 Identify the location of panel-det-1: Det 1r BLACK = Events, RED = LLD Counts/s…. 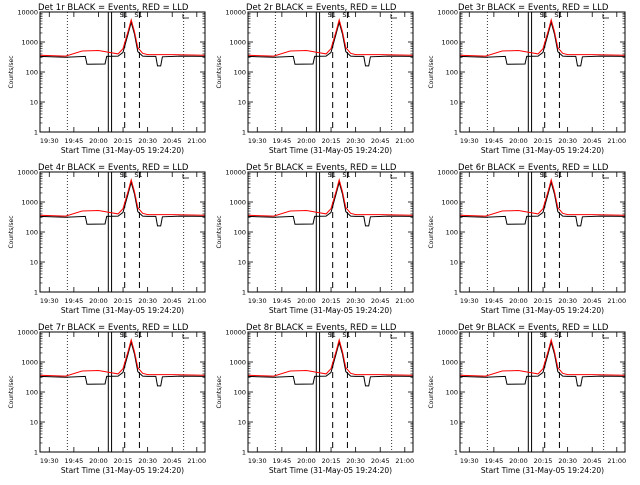
(107, 79).